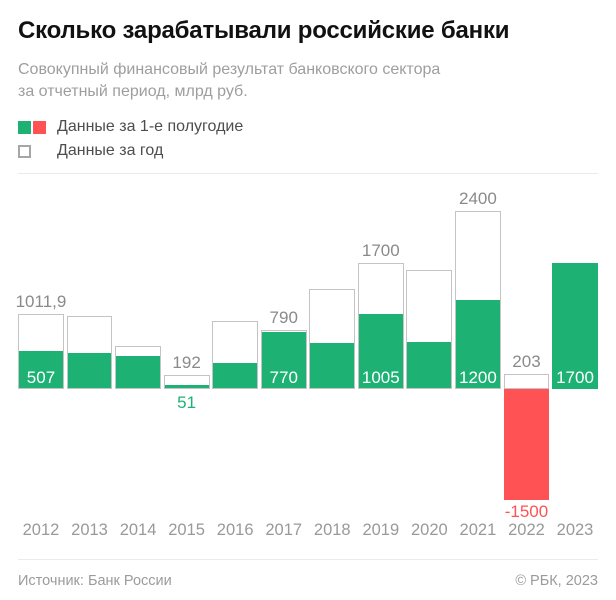 The image size is (616, 600). I want to click on half-year-value-label: 51, so click(187, 402).